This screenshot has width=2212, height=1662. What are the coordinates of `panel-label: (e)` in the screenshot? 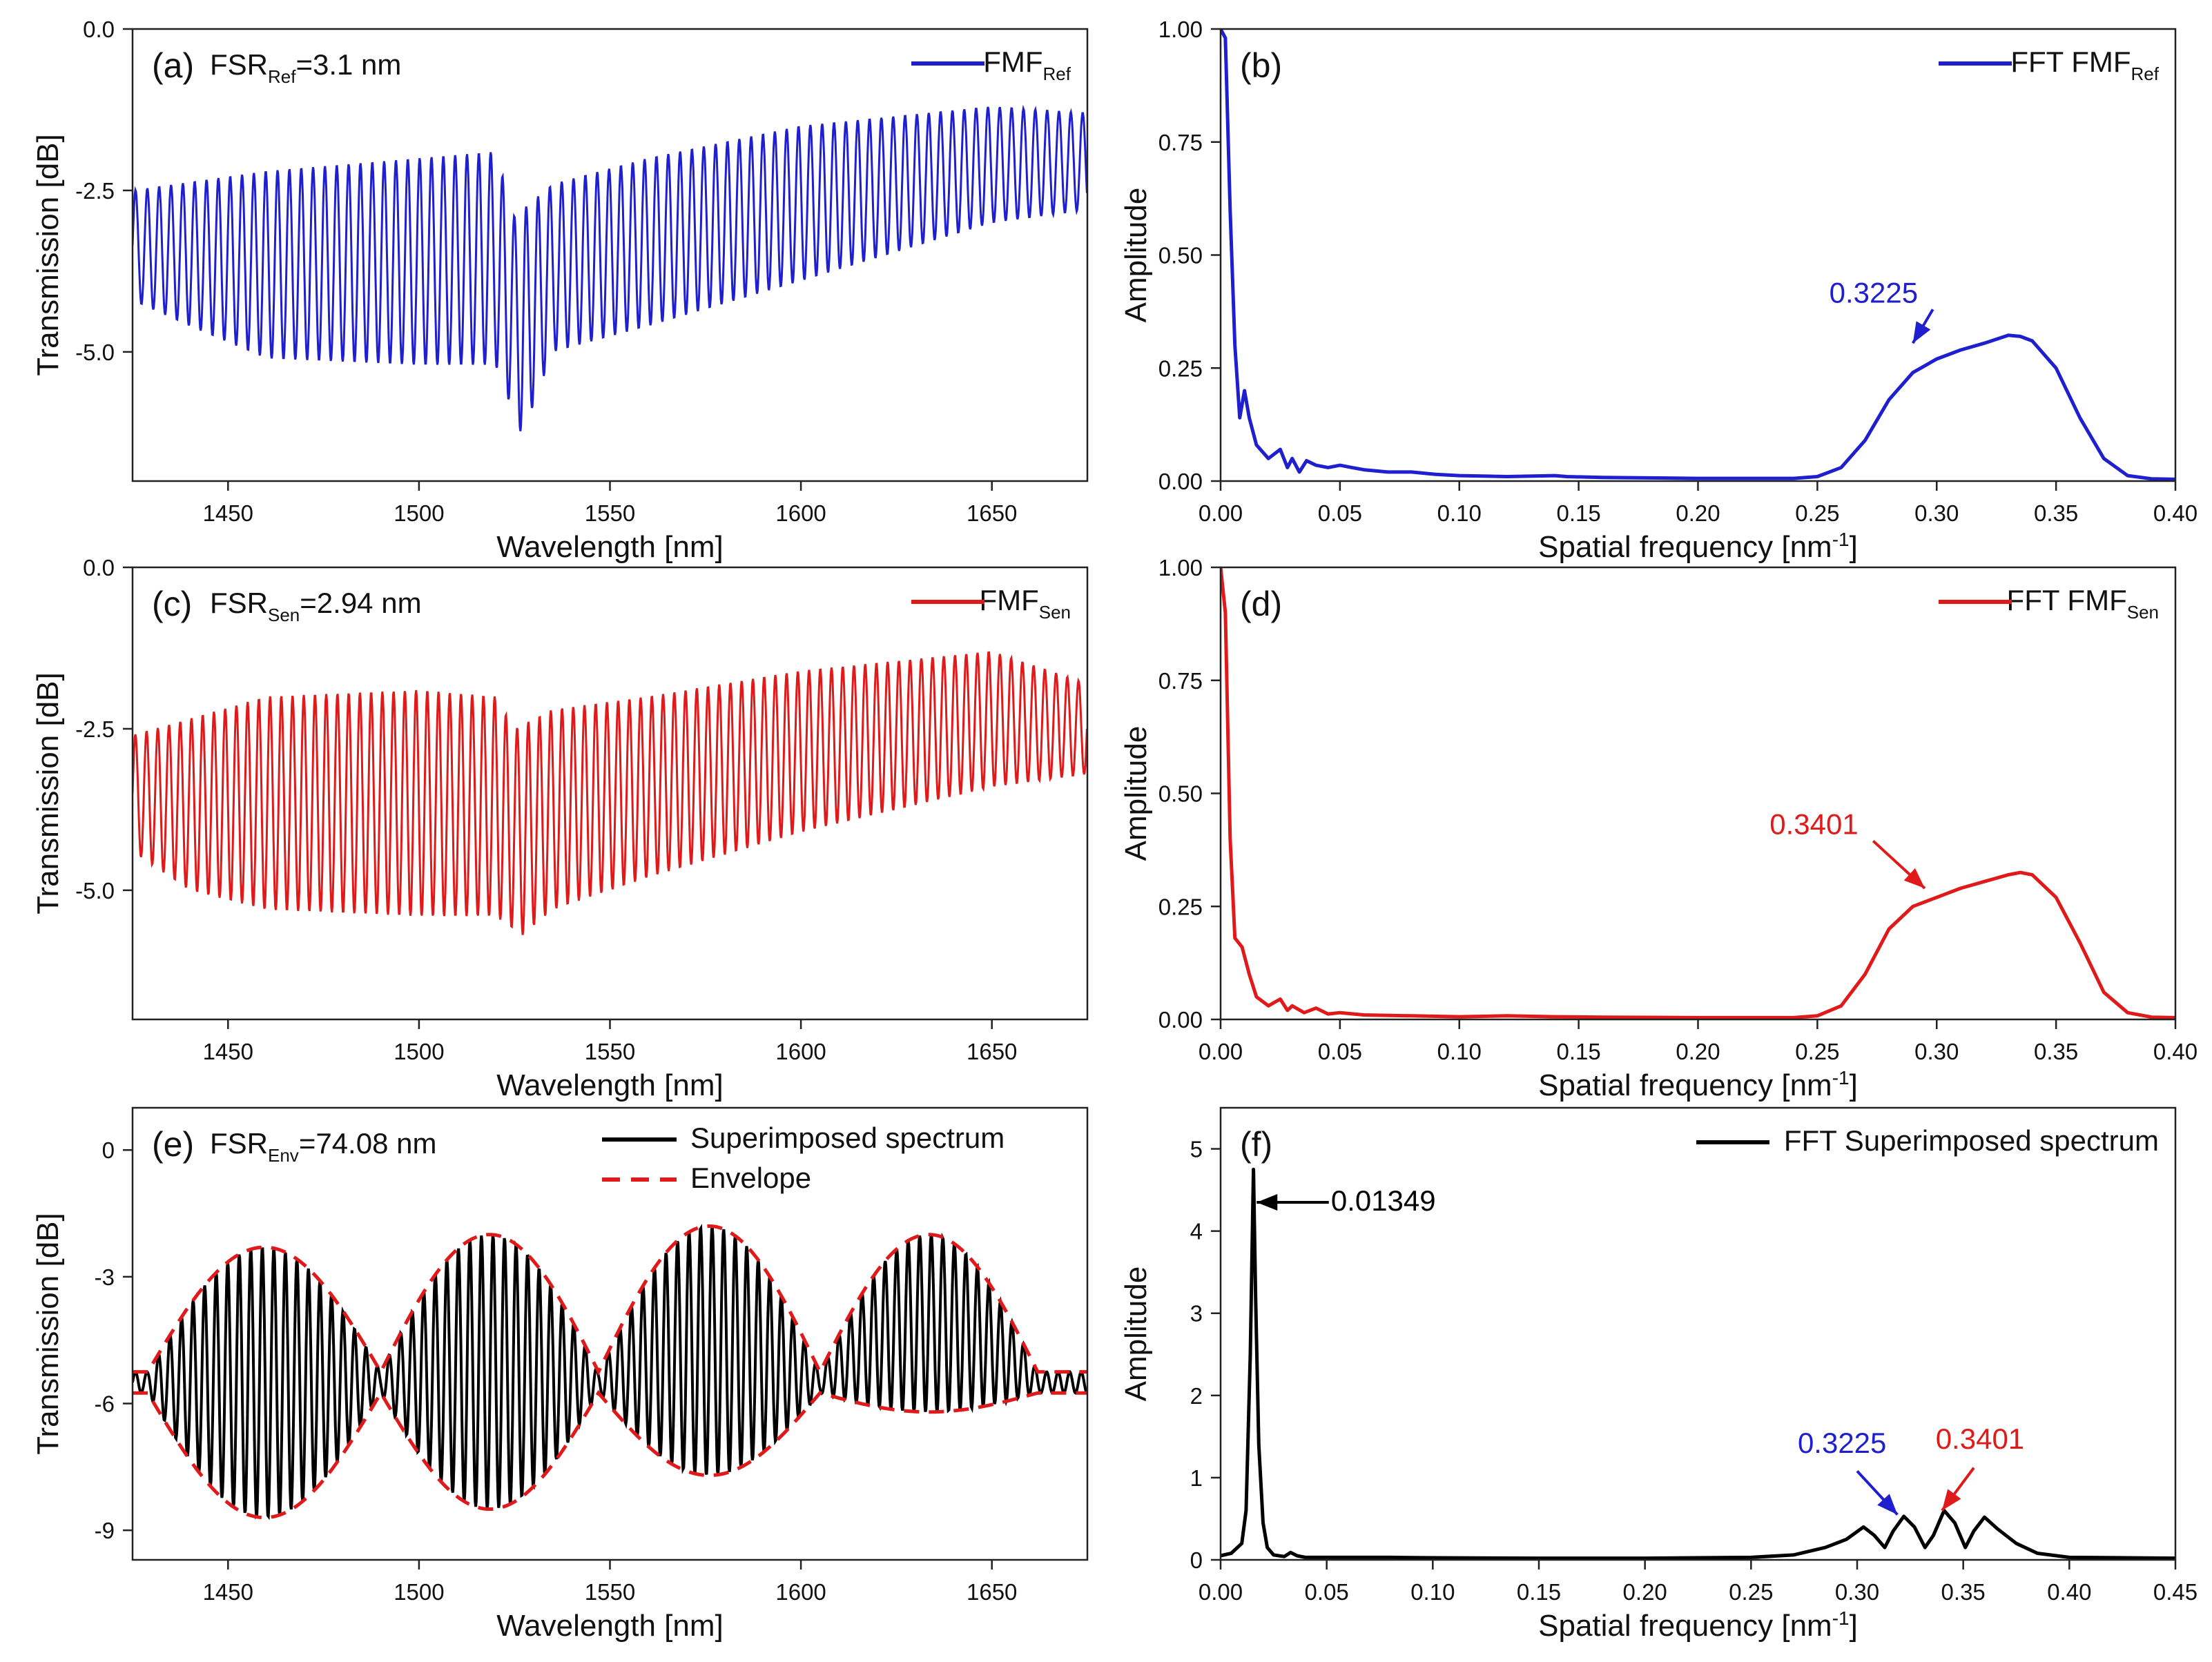 It's located at (173, 1145).